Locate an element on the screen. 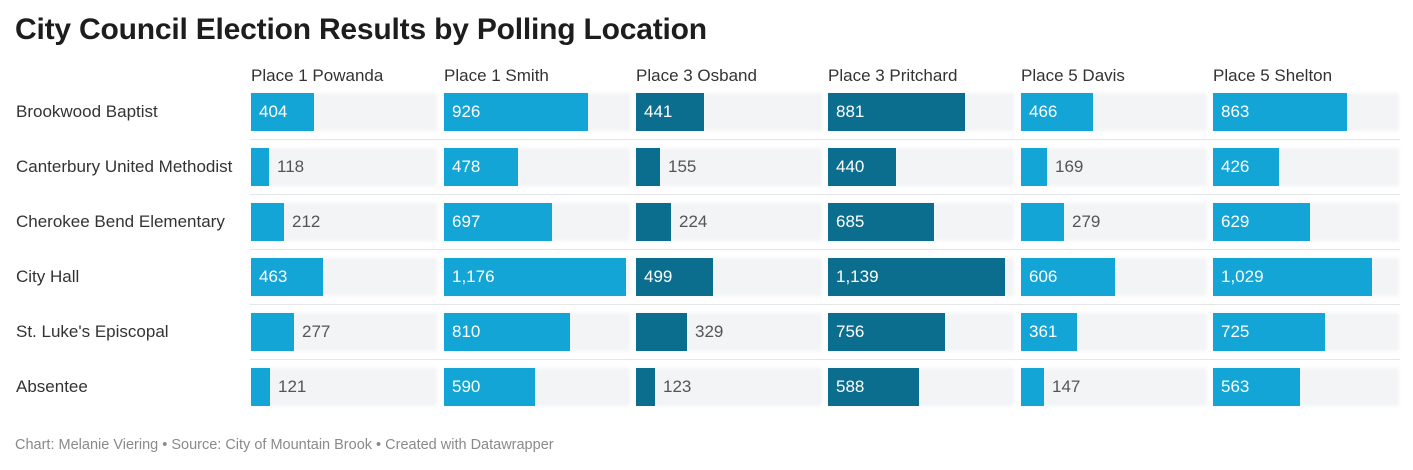 Image resolution: width=1413 pixels, height=470 pixels. bar-place-1-powanda-absentee is located at coordinates (260, 387).